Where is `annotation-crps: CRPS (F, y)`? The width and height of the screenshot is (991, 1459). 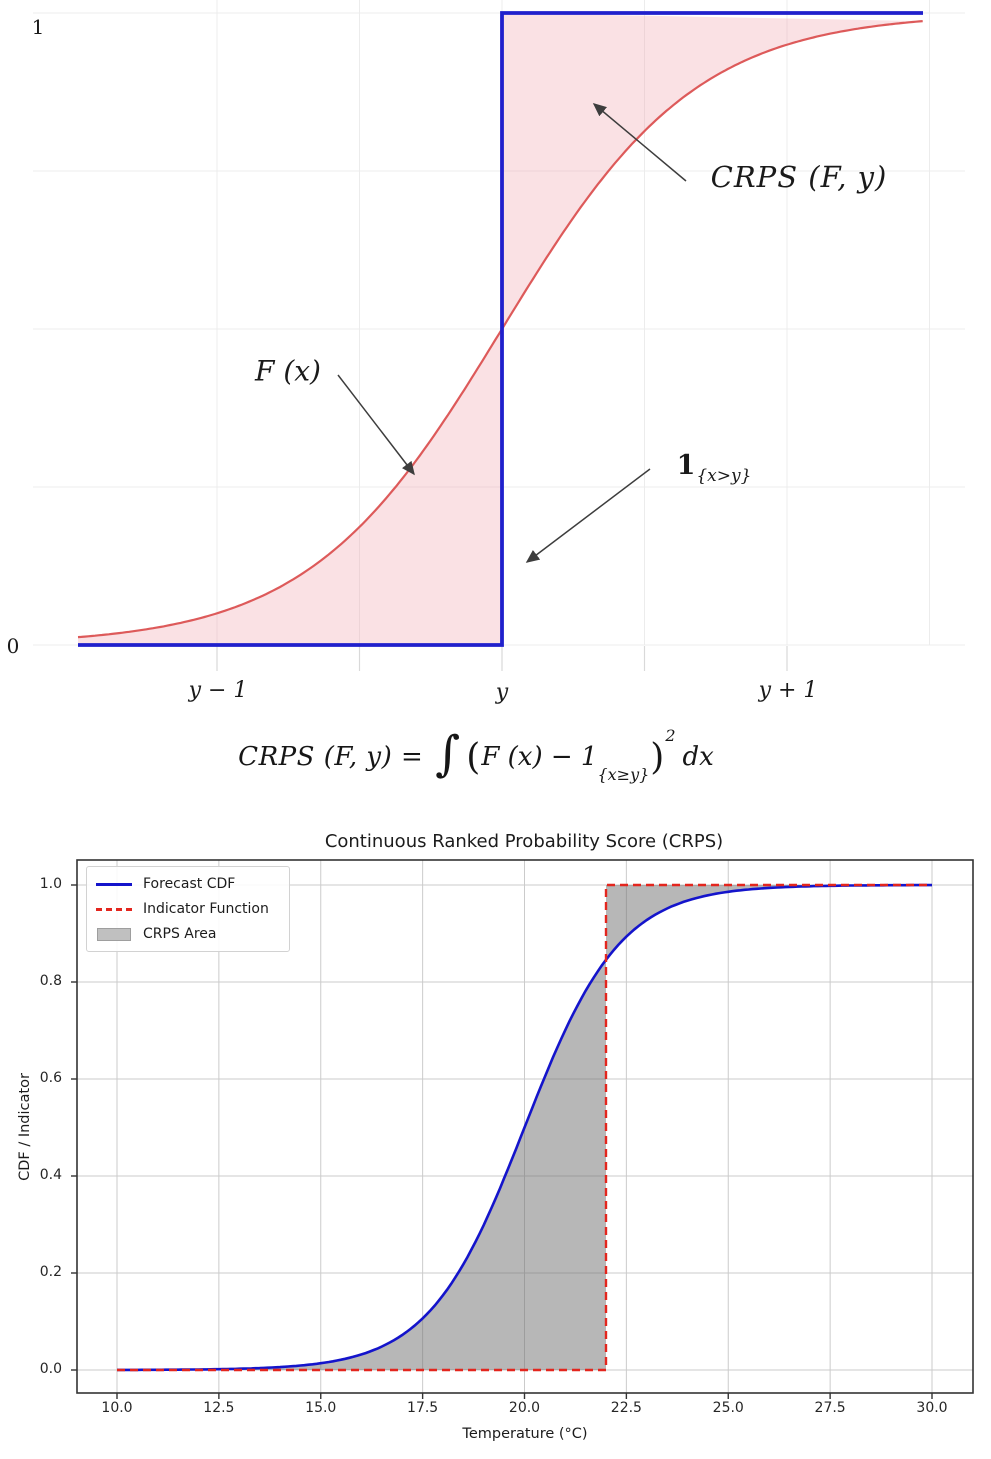 annotation-crps: CRPS (F, y) is located at coordinates (799, 177).